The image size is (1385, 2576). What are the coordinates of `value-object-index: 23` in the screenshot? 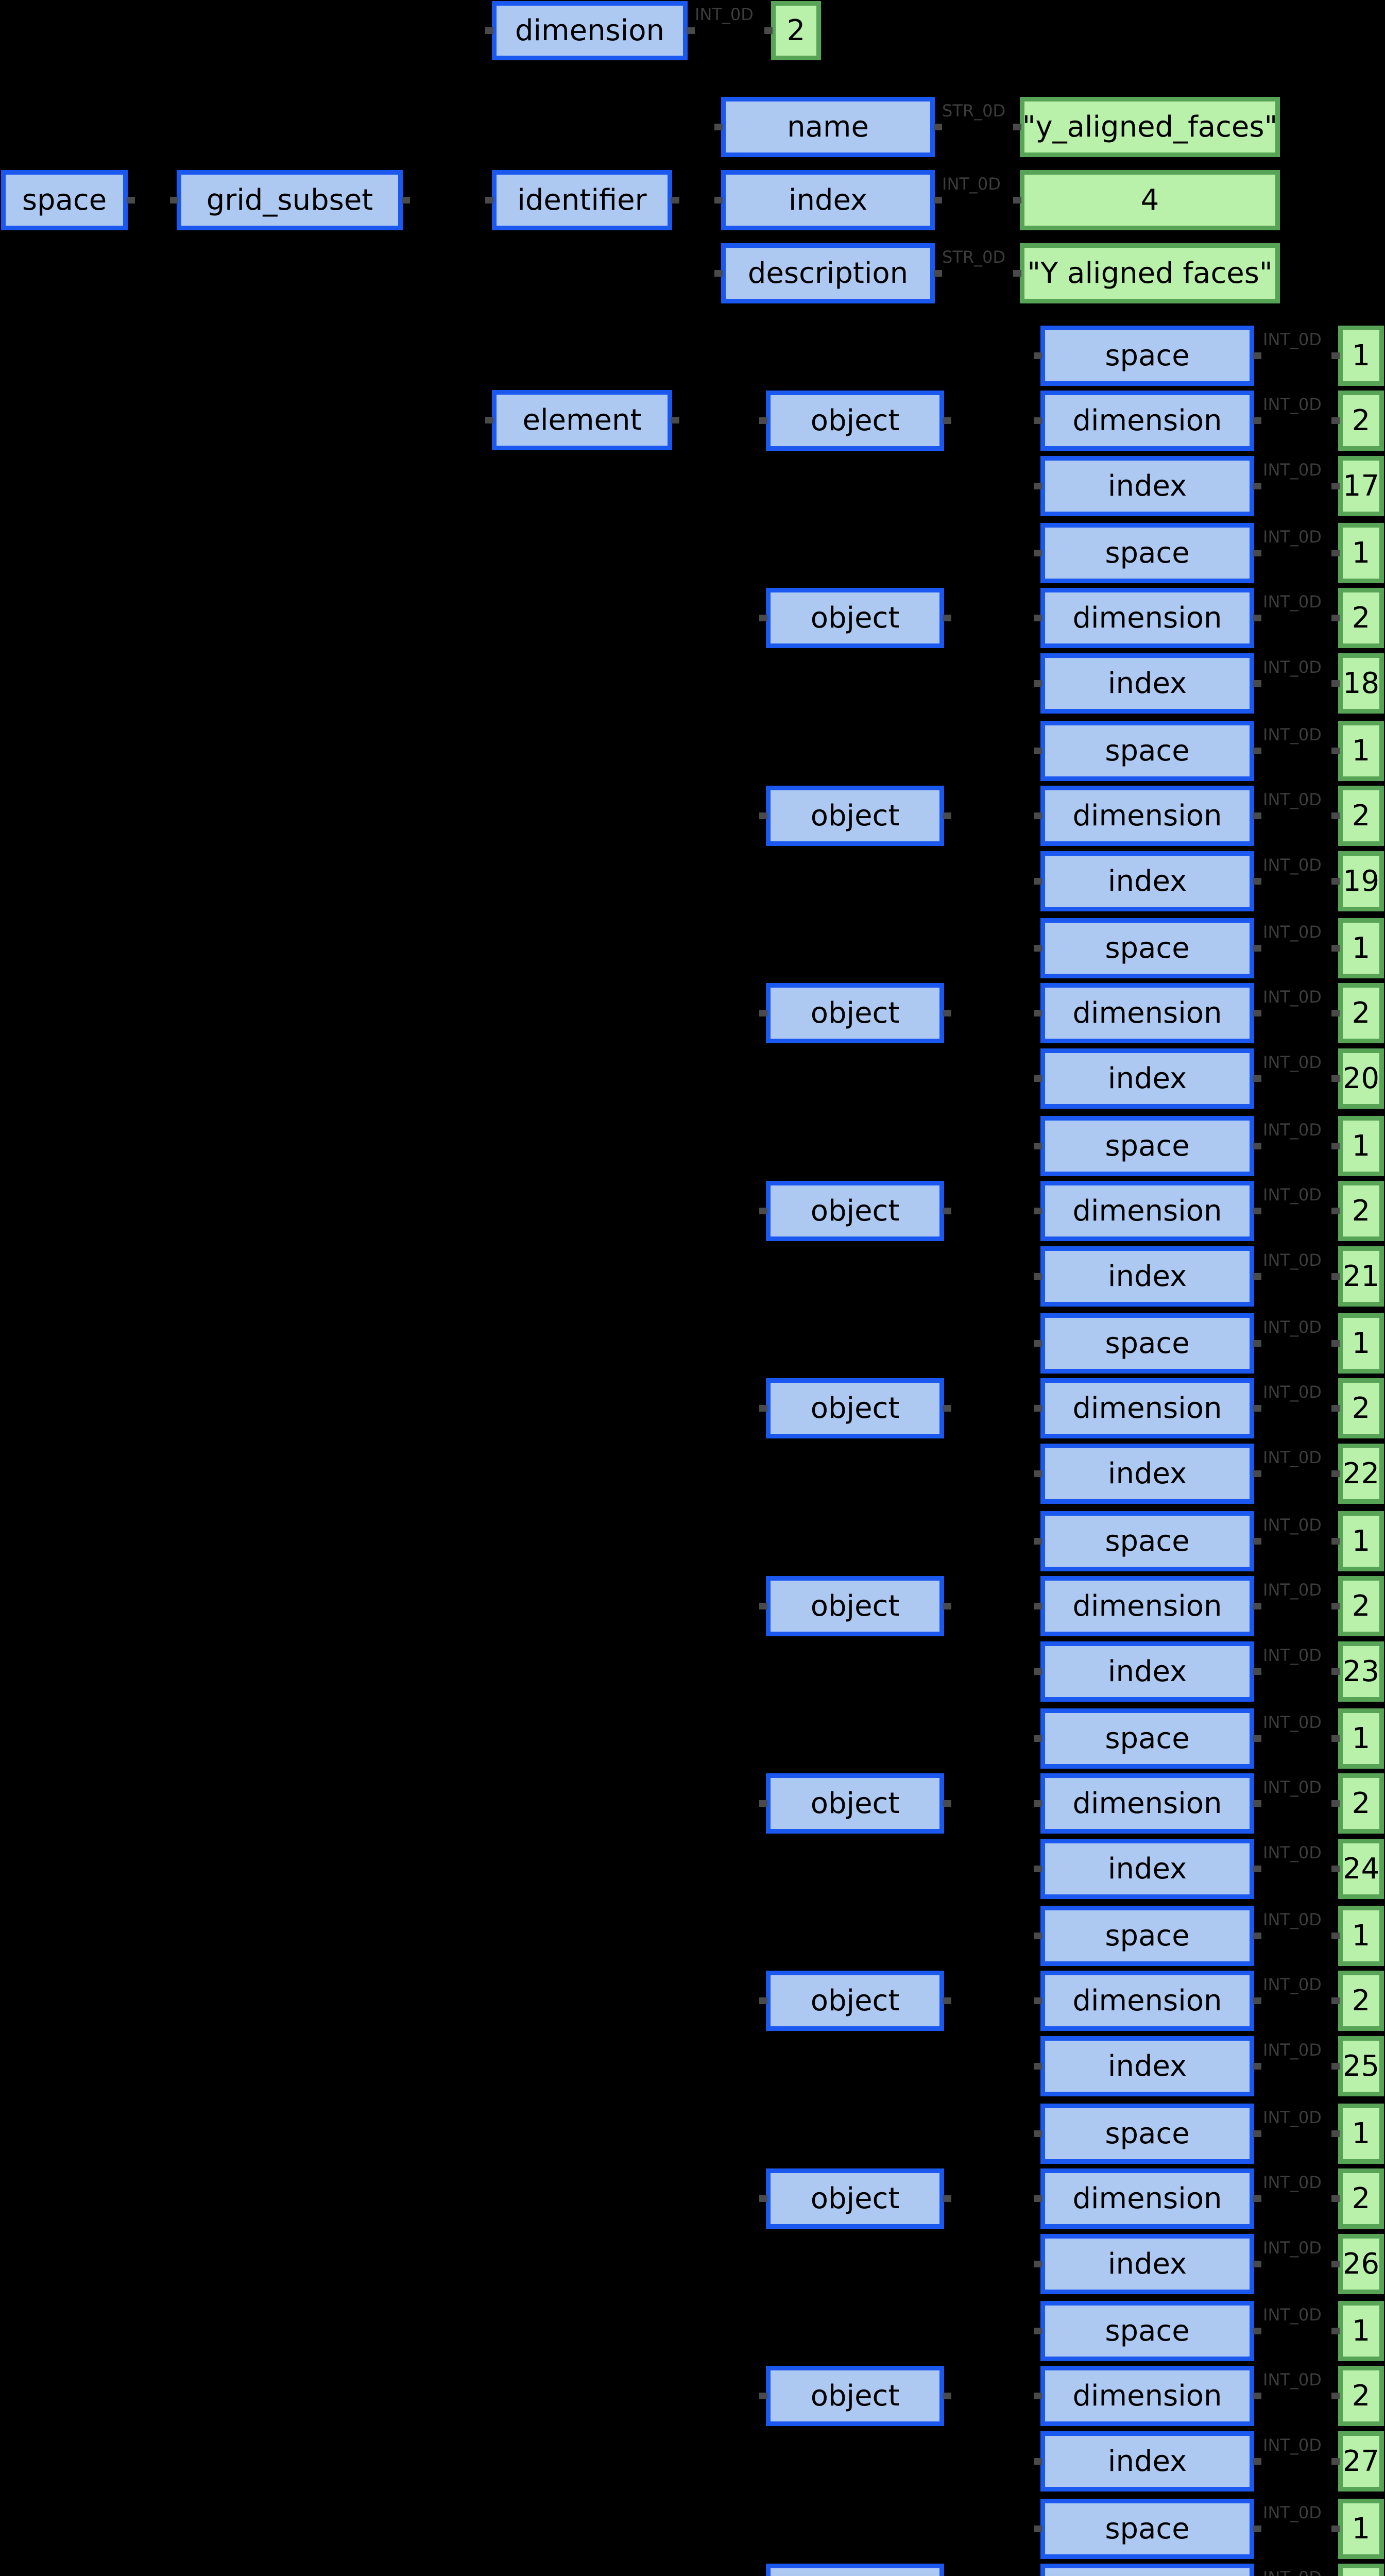 It's located at (1361, 1671).